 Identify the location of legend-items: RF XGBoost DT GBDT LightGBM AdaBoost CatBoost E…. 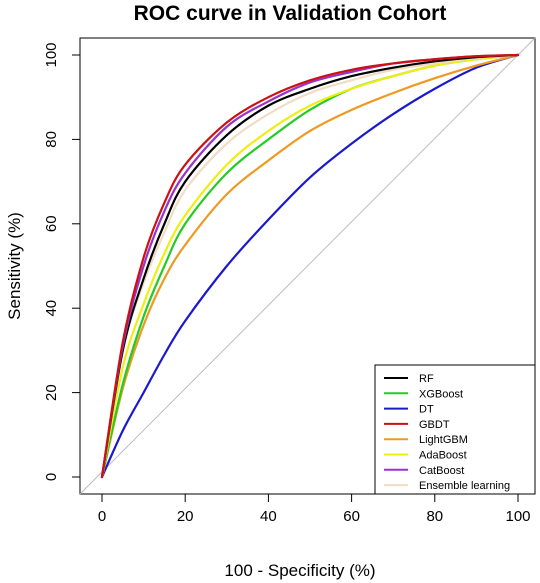
(447, 432).